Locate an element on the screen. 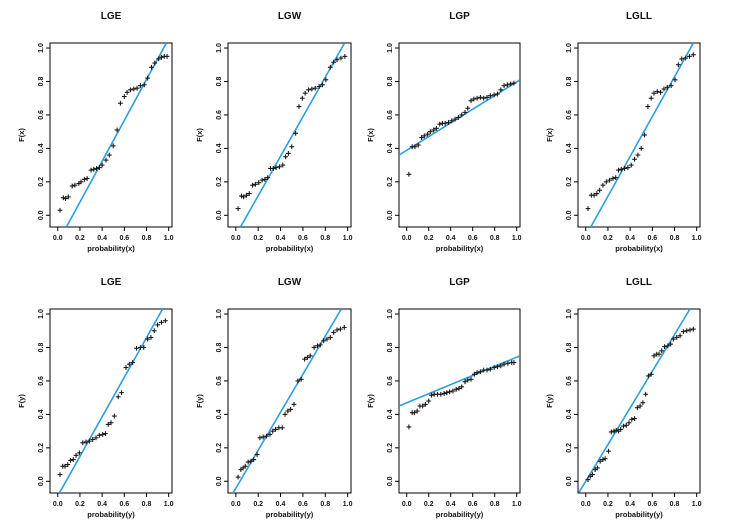 The height and width of the screenshot is (532, 732). chart-title: LGP is located at coordinates (459, 16).